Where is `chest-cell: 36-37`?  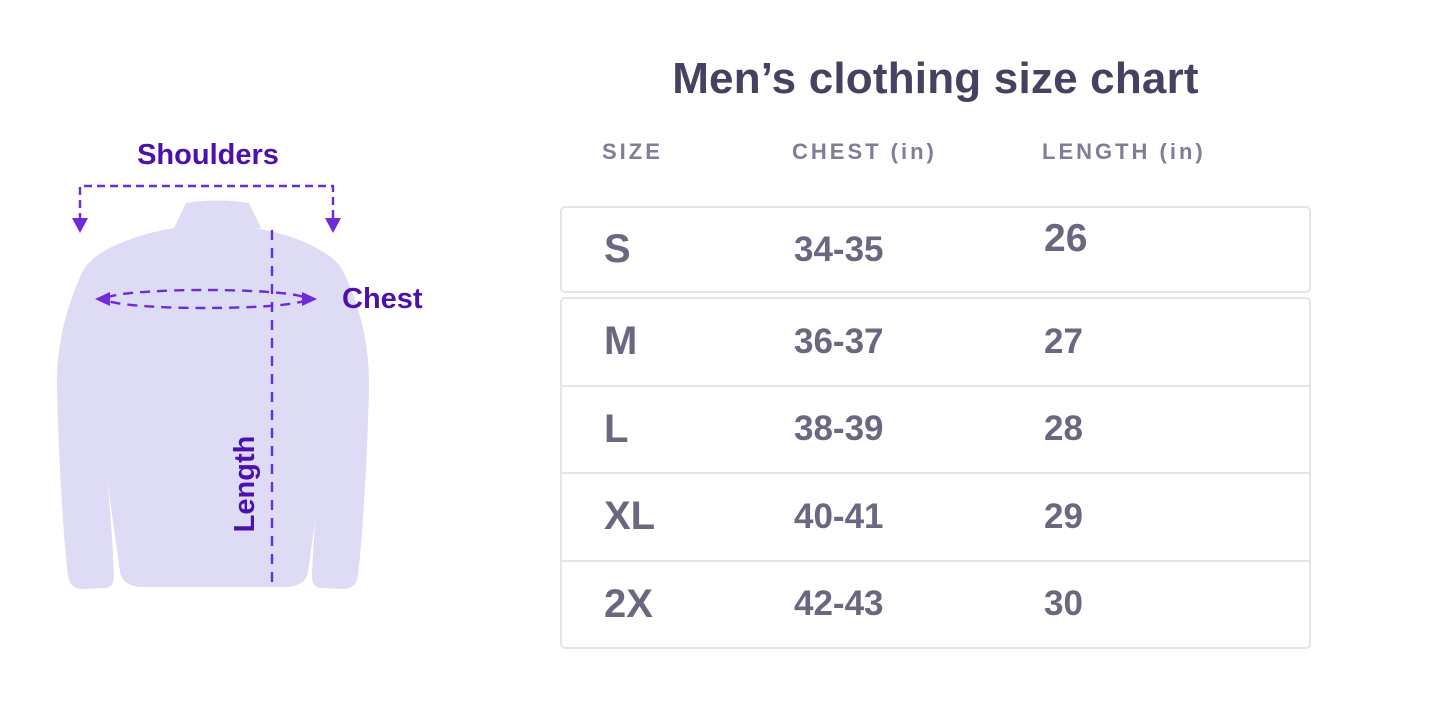
chest-cell: 36-37 is located at coordinates (839, 341).